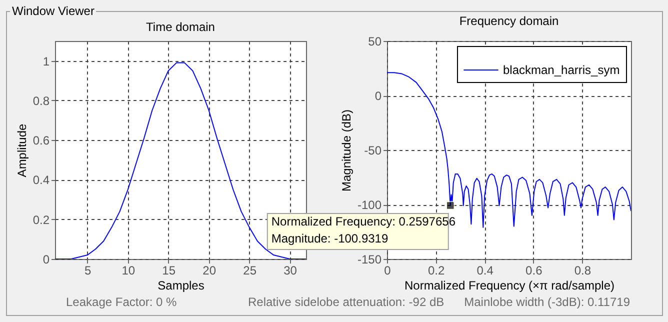 This screenshot has width=668, height=322. I want to click on y-tick-label: 0.2, so click(41, 219).